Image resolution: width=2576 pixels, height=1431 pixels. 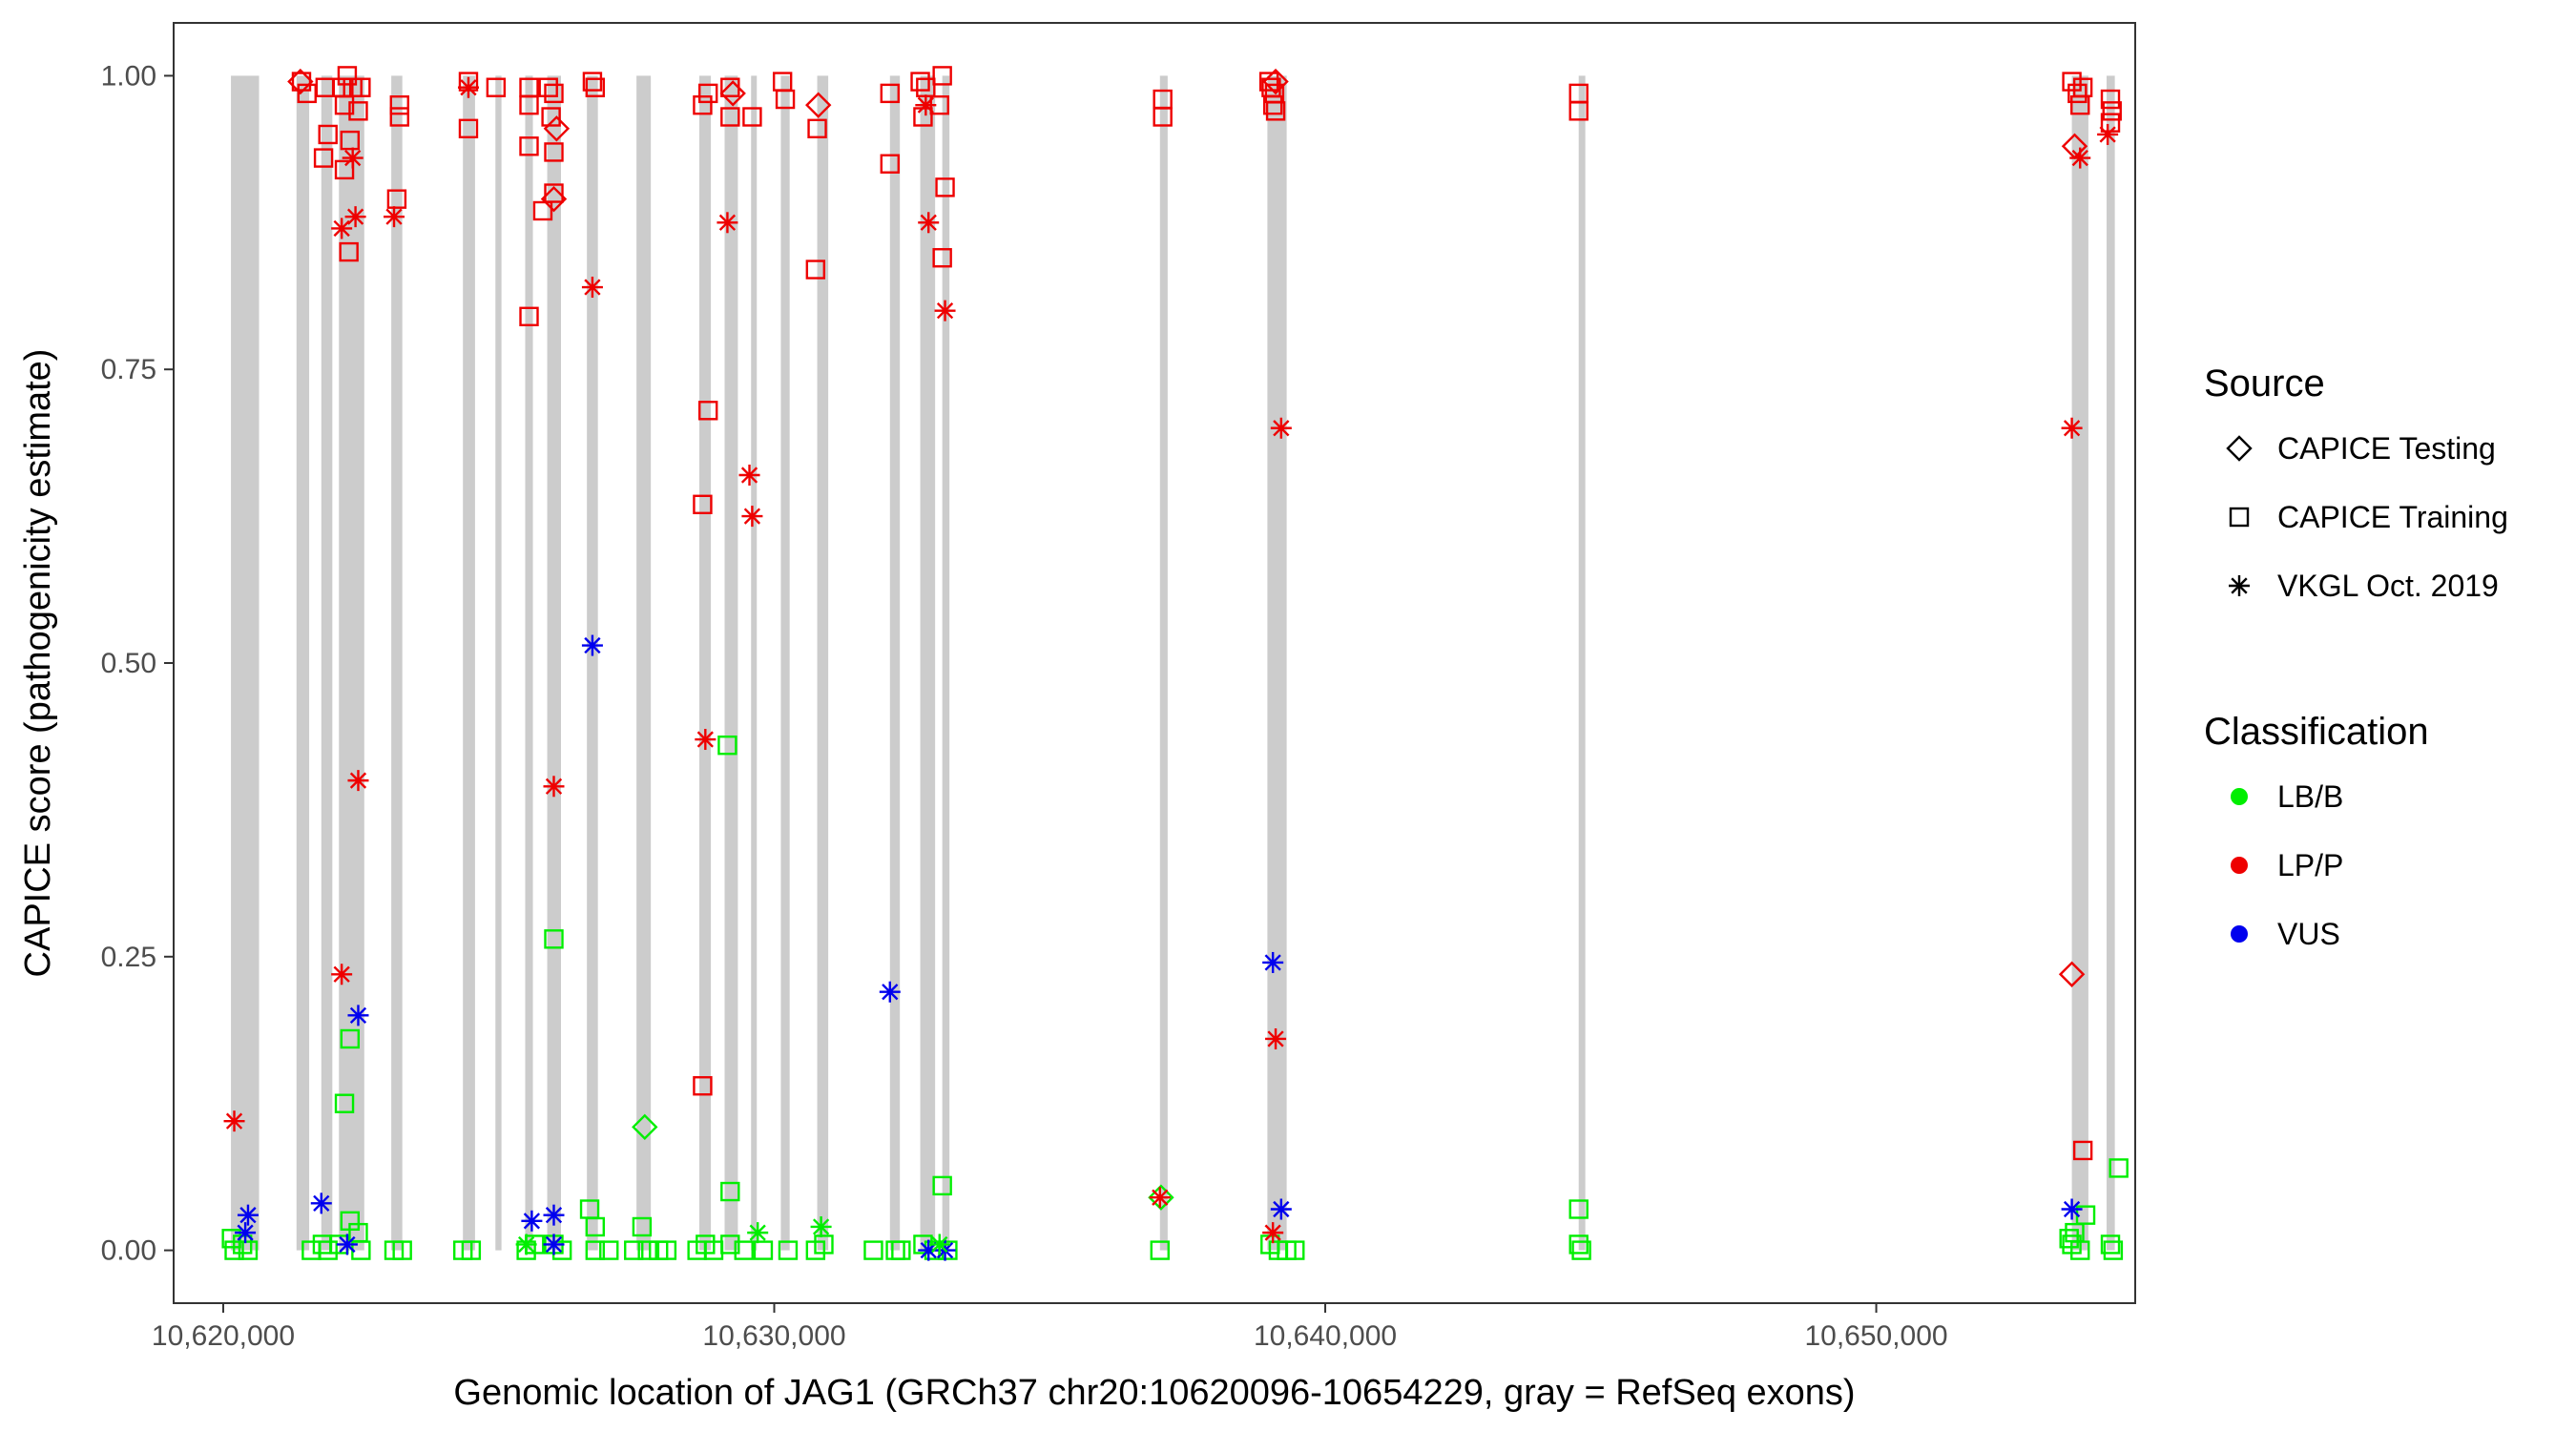 What do you see at coordinates (2310, 796) in the screenshot?
I see `legend-class-label: LB/B` at bounding box center [2310, 796].